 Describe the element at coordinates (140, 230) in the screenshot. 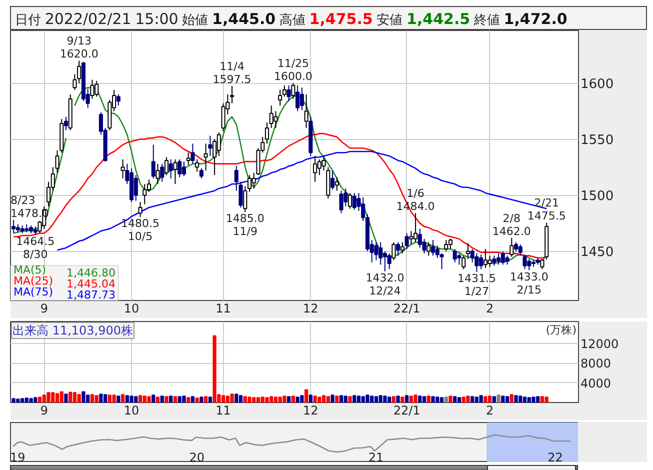

I see `text: 1480.5 10/5` at that location.